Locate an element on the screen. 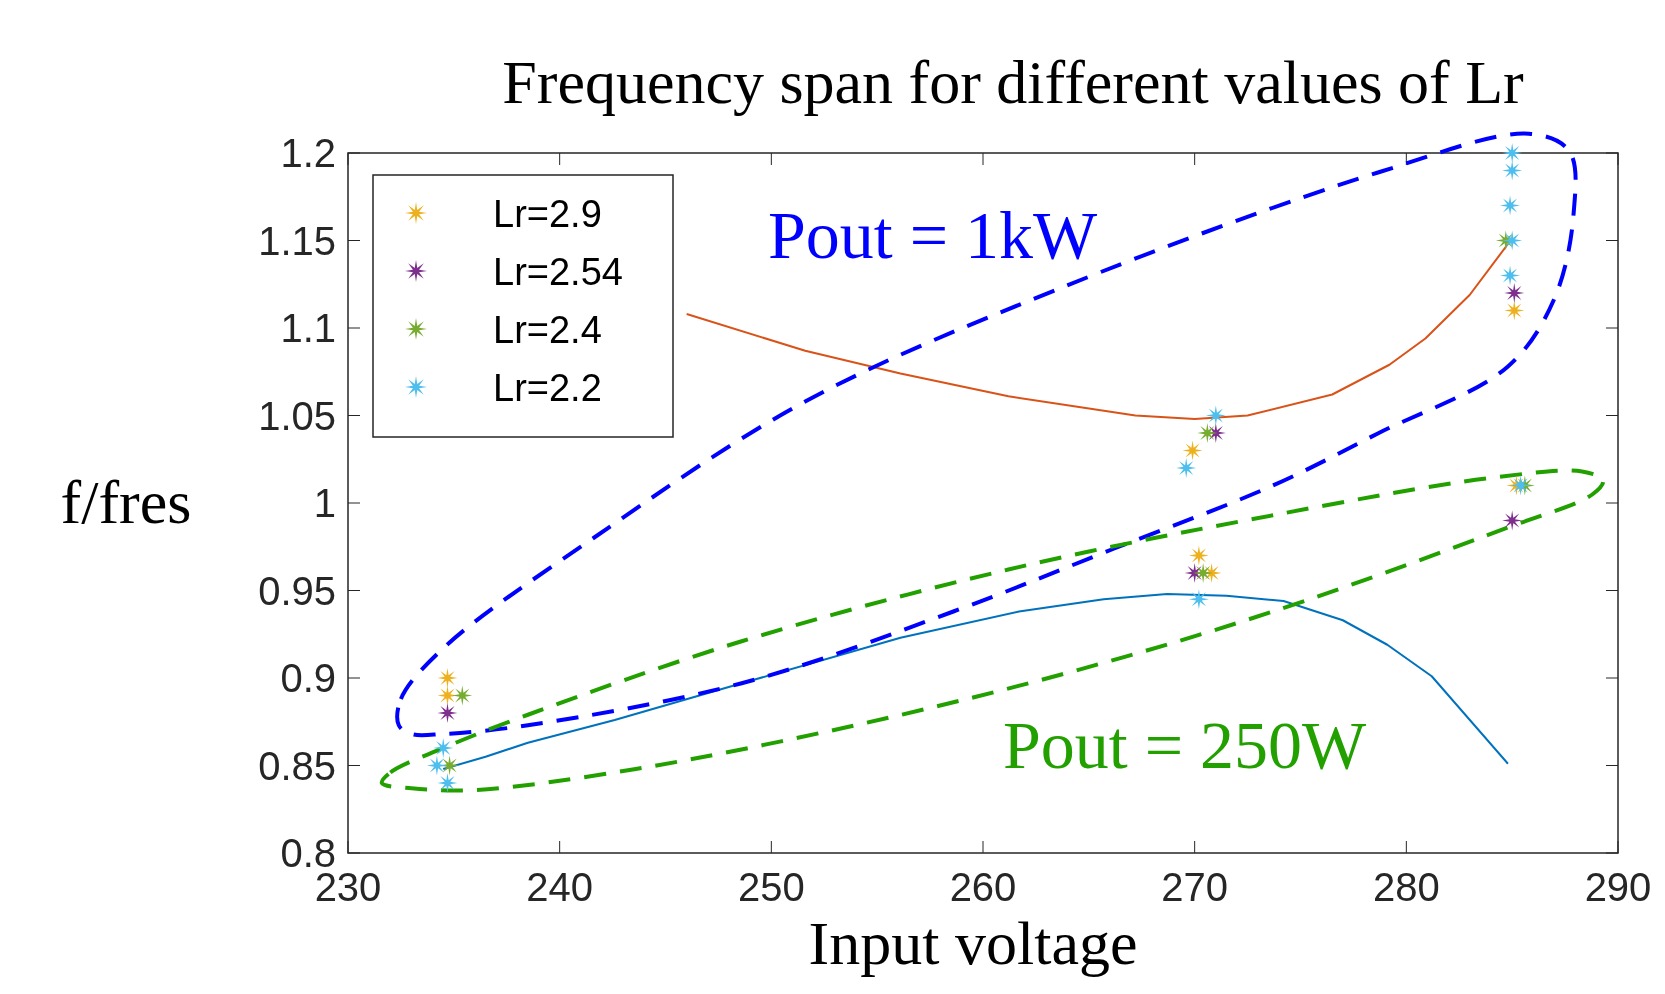 The width and height of the screenshot is (1665, 994). y-tick-label: 0.9 is located at coordinates (308, 678).